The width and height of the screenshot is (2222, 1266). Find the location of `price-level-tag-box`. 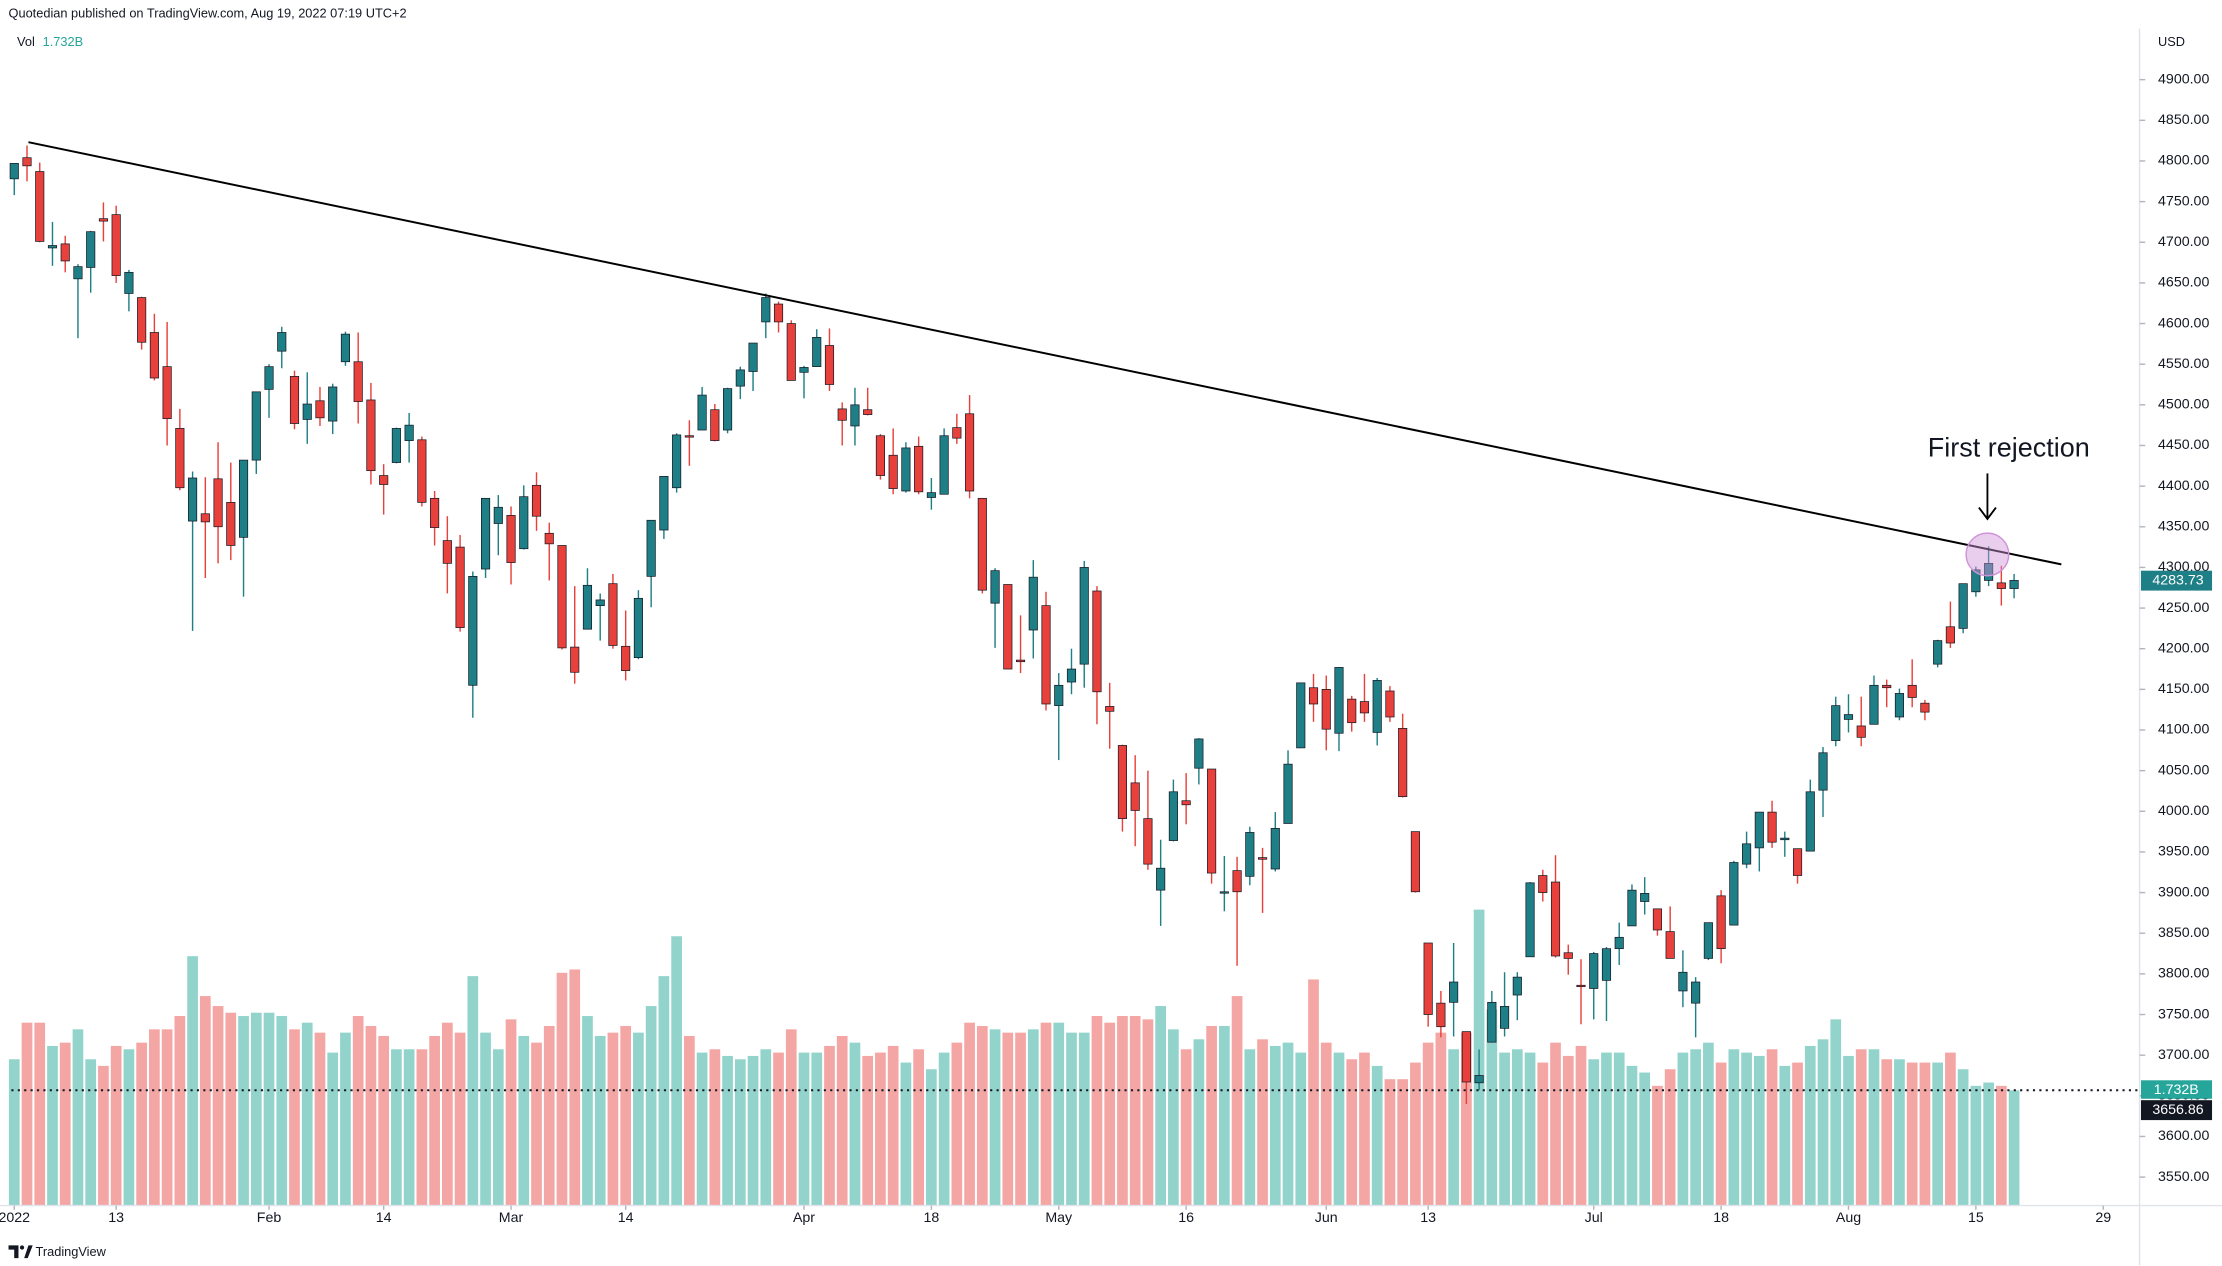

price-level-tag-box is located at coordinates (2176, 1110).